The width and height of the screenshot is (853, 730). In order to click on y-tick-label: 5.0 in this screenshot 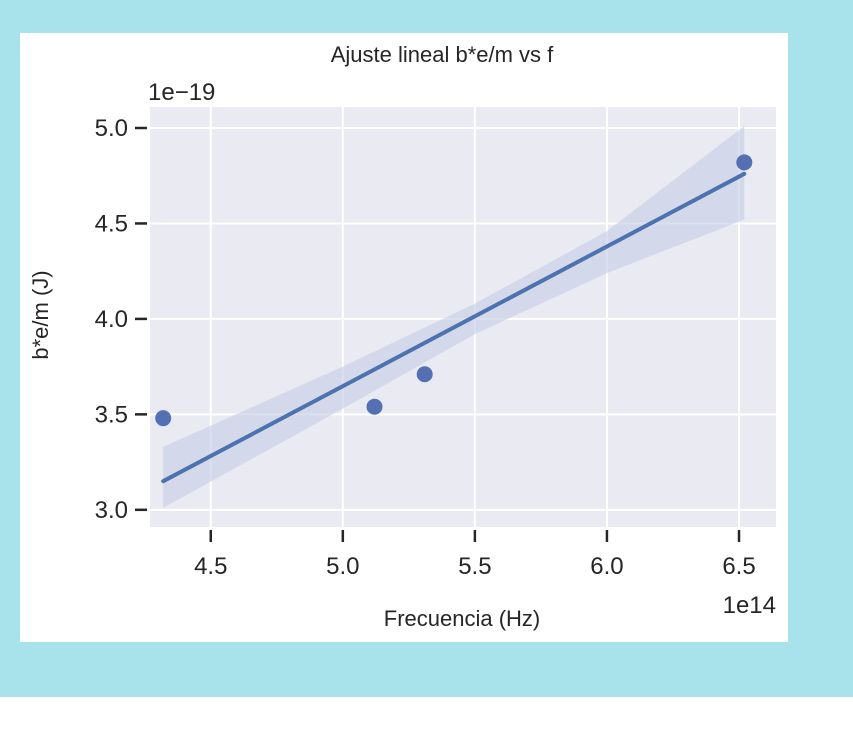, I will do `click(111, 128)`.